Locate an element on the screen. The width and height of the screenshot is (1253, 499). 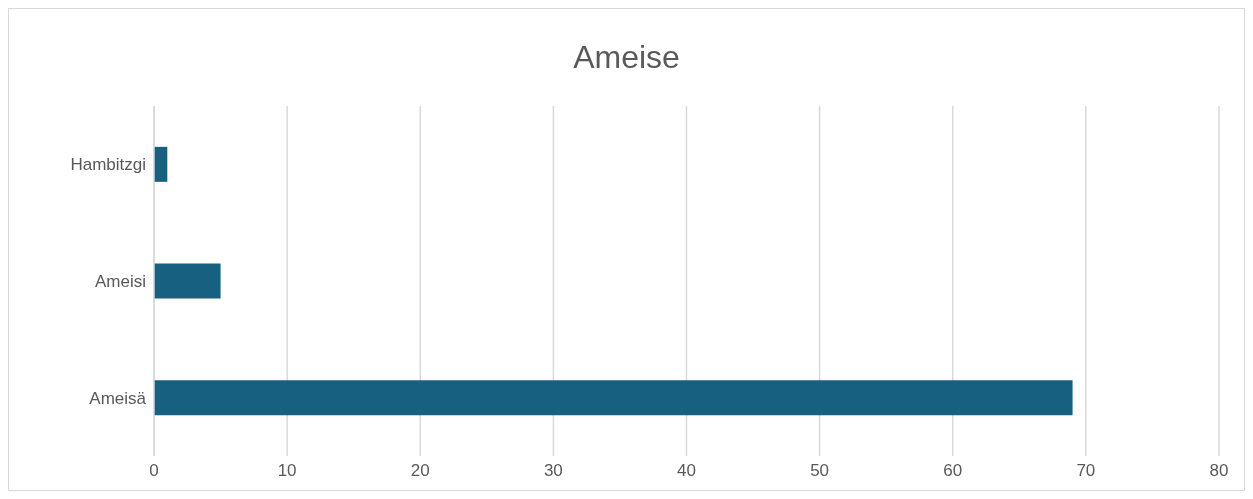
x-tick-label: 70 is located at coordinates (1086, 471).